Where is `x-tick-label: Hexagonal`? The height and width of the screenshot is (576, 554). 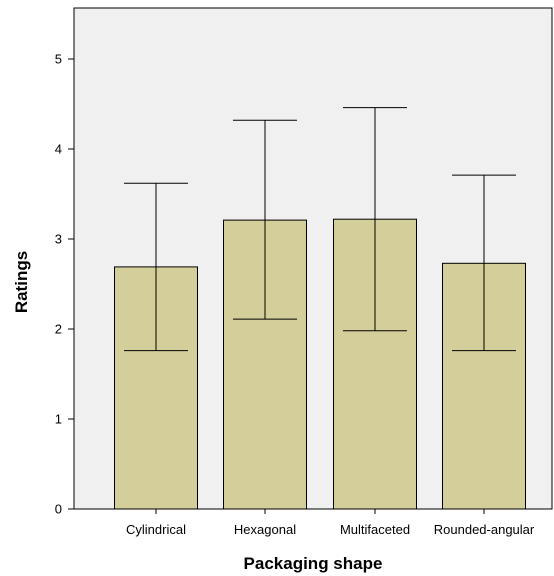
x-tick-label: Hexagonal is located at coordinates (265, 529).